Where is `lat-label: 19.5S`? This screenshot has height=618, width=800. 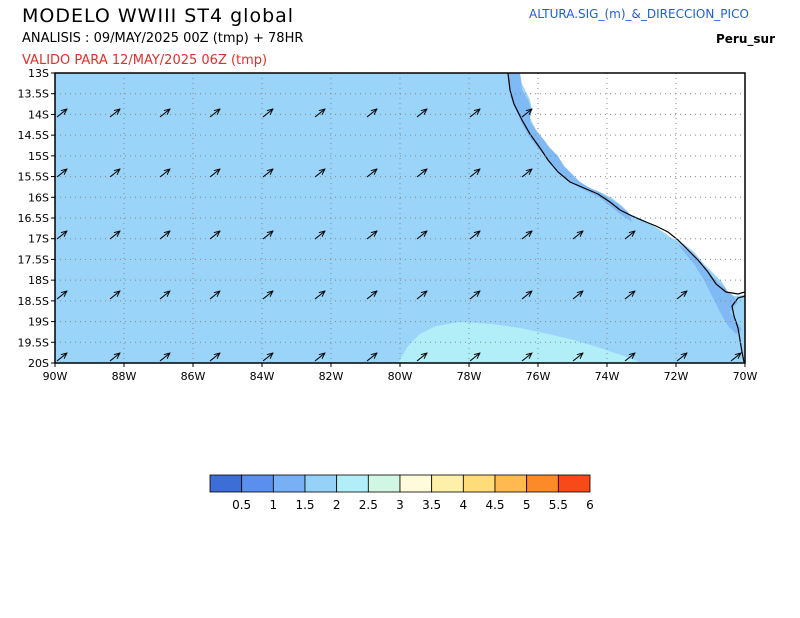
lat-label: 19.5S is located at coordinates (33, 342).